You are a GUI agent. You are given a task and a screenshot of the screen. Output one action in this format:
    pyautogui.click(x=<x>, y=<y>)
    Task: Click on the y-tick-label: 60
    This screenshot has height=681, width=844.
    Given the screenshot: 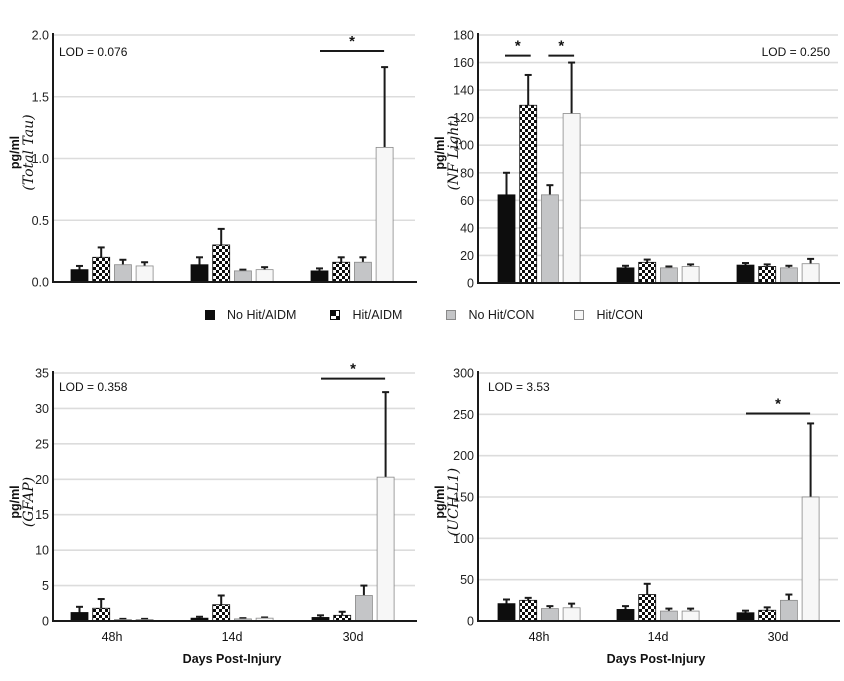 What is the action you would take?
    pyautogui.click(x=467, y=201)
    